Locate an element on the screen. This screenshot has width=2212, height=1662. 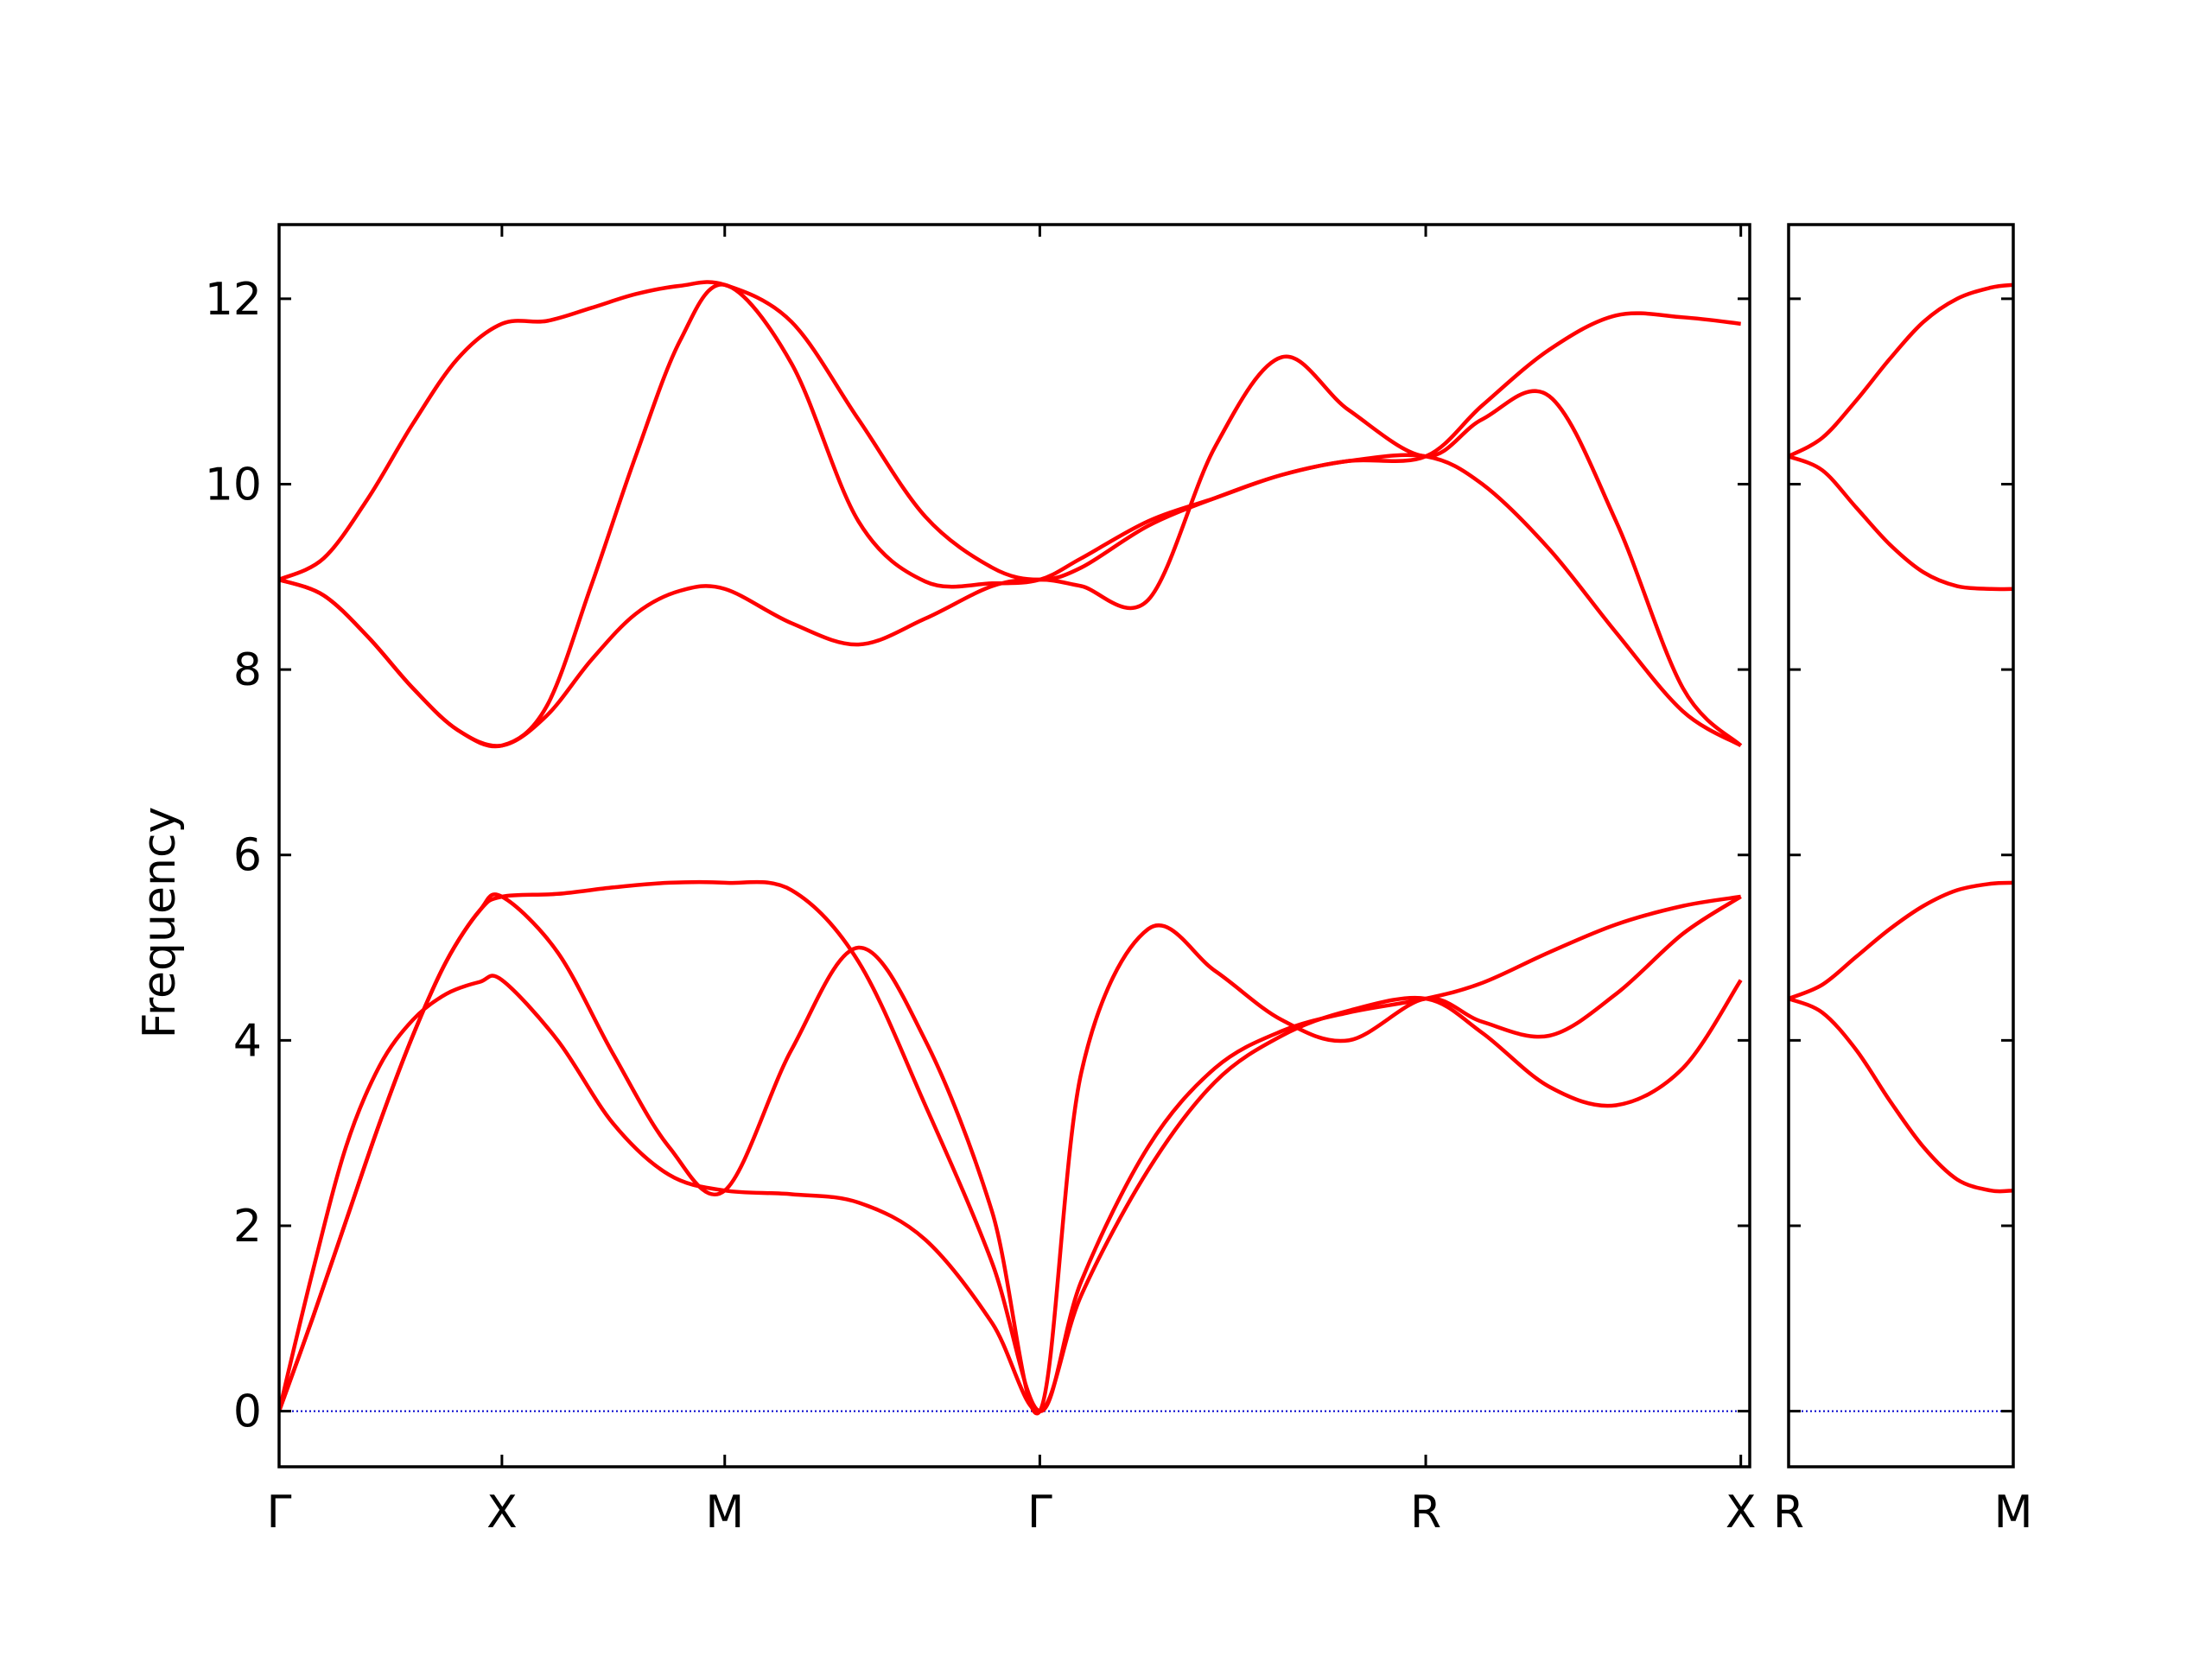
y-tick-label: 6 is located at coordinates (247, 856).